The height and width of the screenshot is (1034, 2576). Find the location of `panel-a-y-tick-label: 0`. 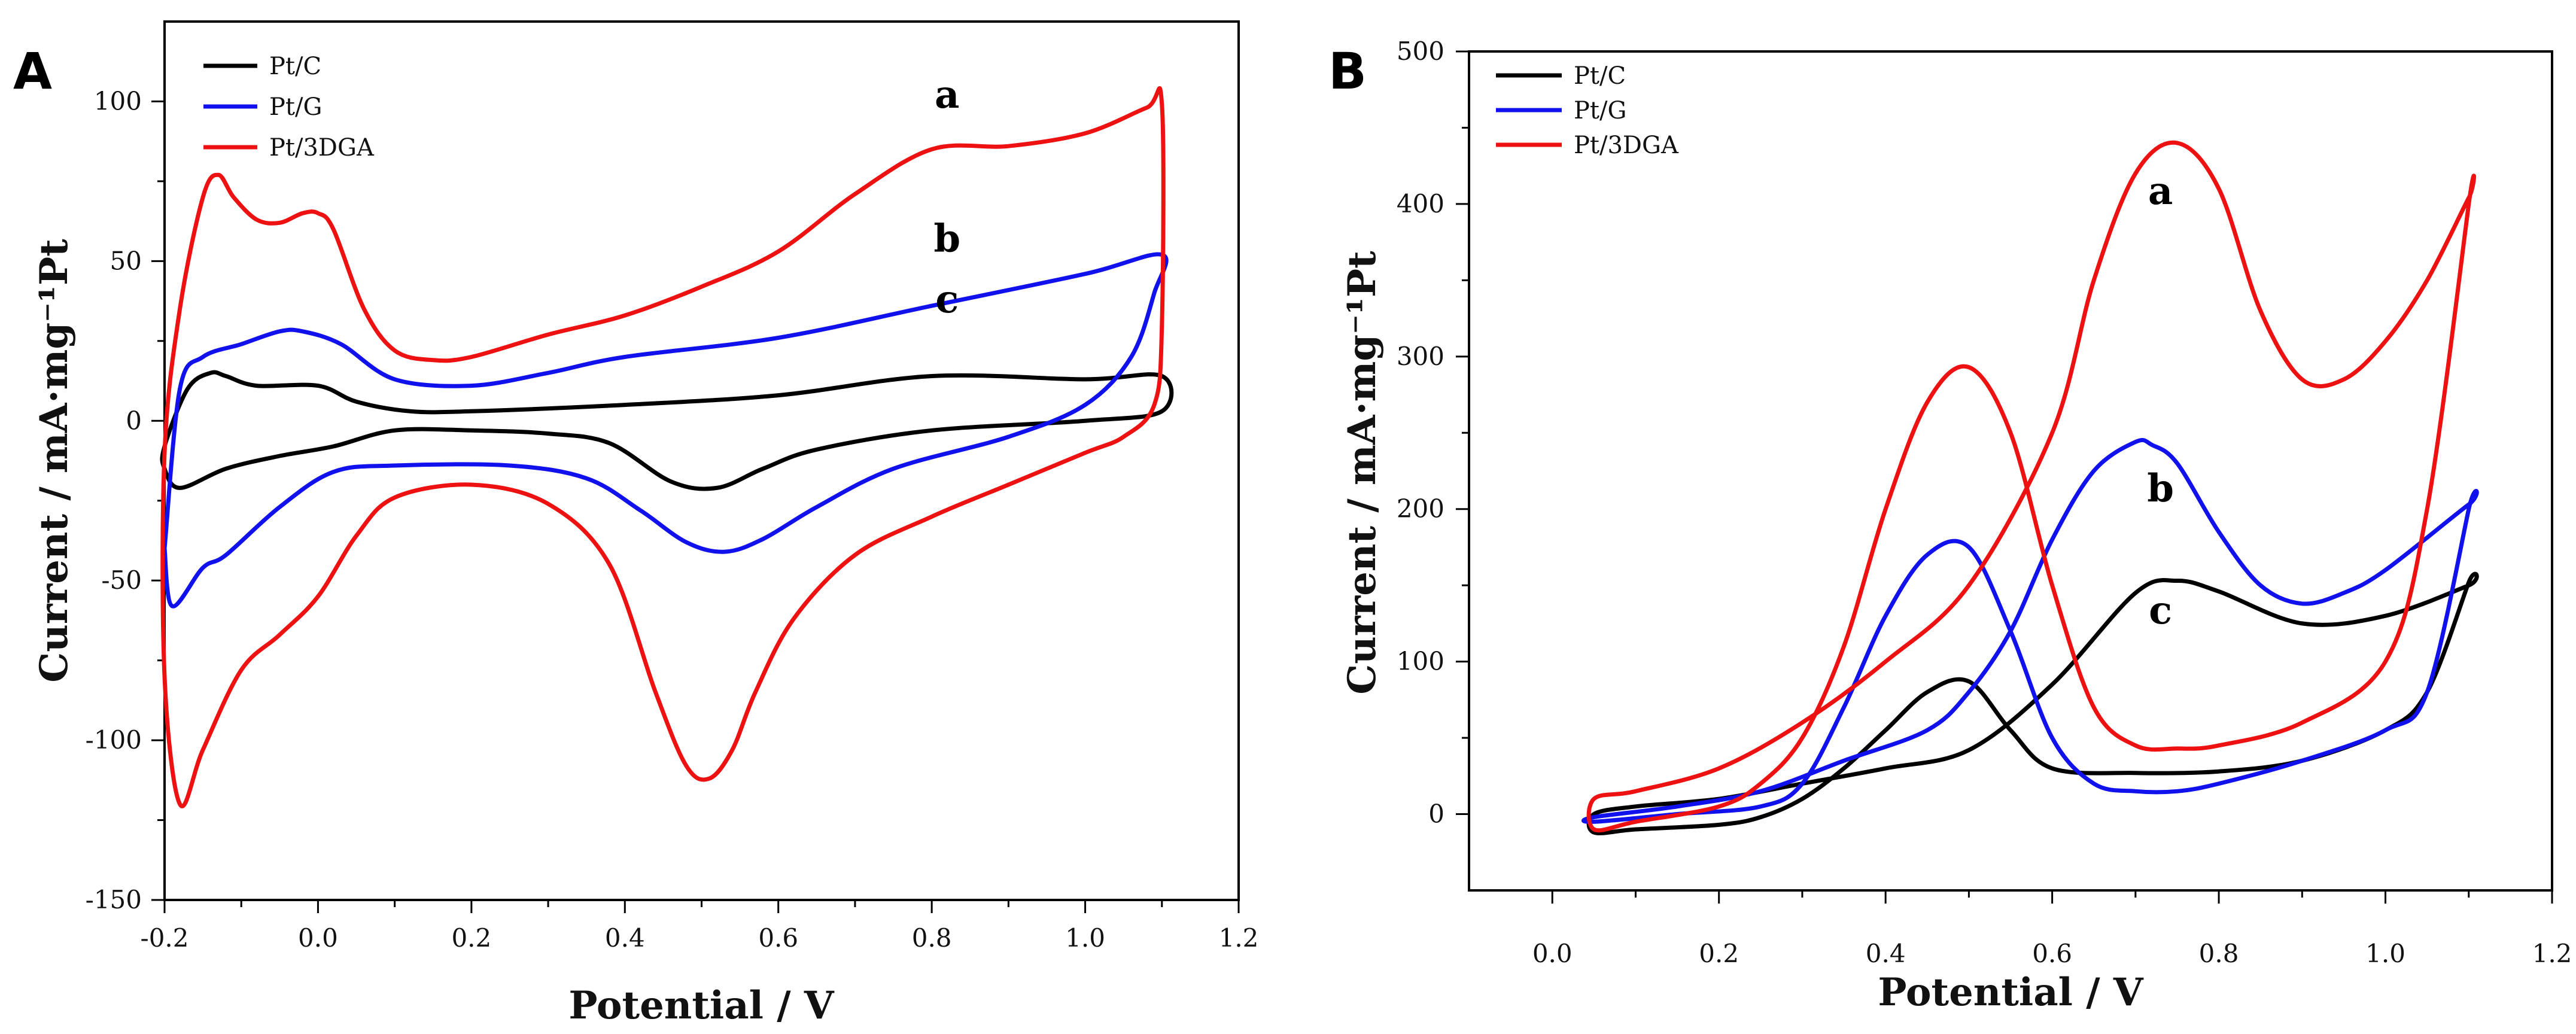

panel-a-y-tick-label: 0 is located at coordinates (134, 420).